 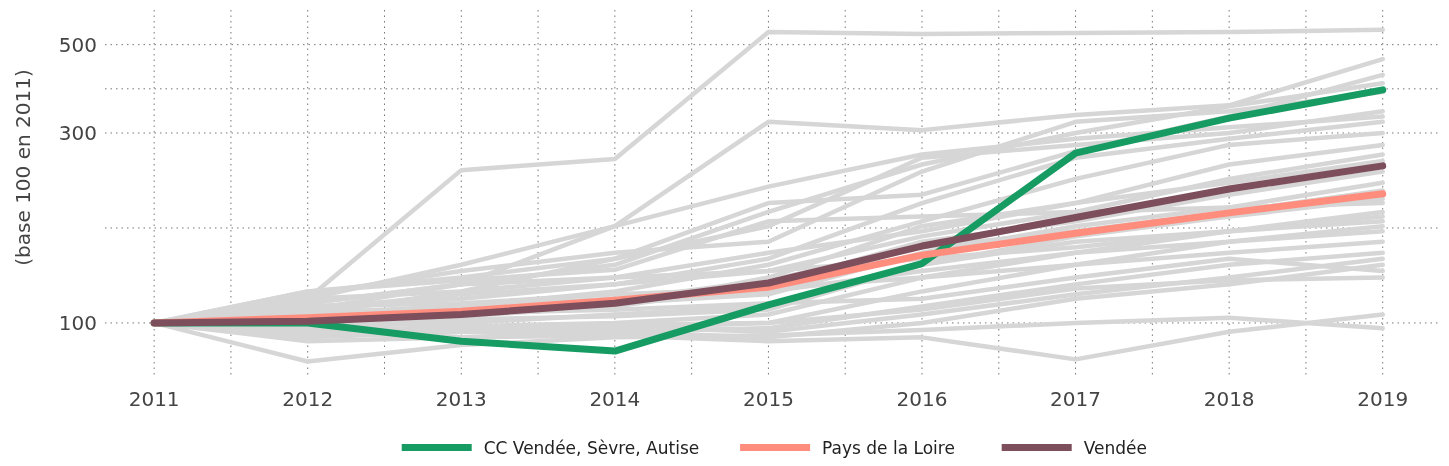 What do you see at coordinates (77, 44) in the screenshot?
I see `y-tick-label: 500` at bounding box center [77, 44].